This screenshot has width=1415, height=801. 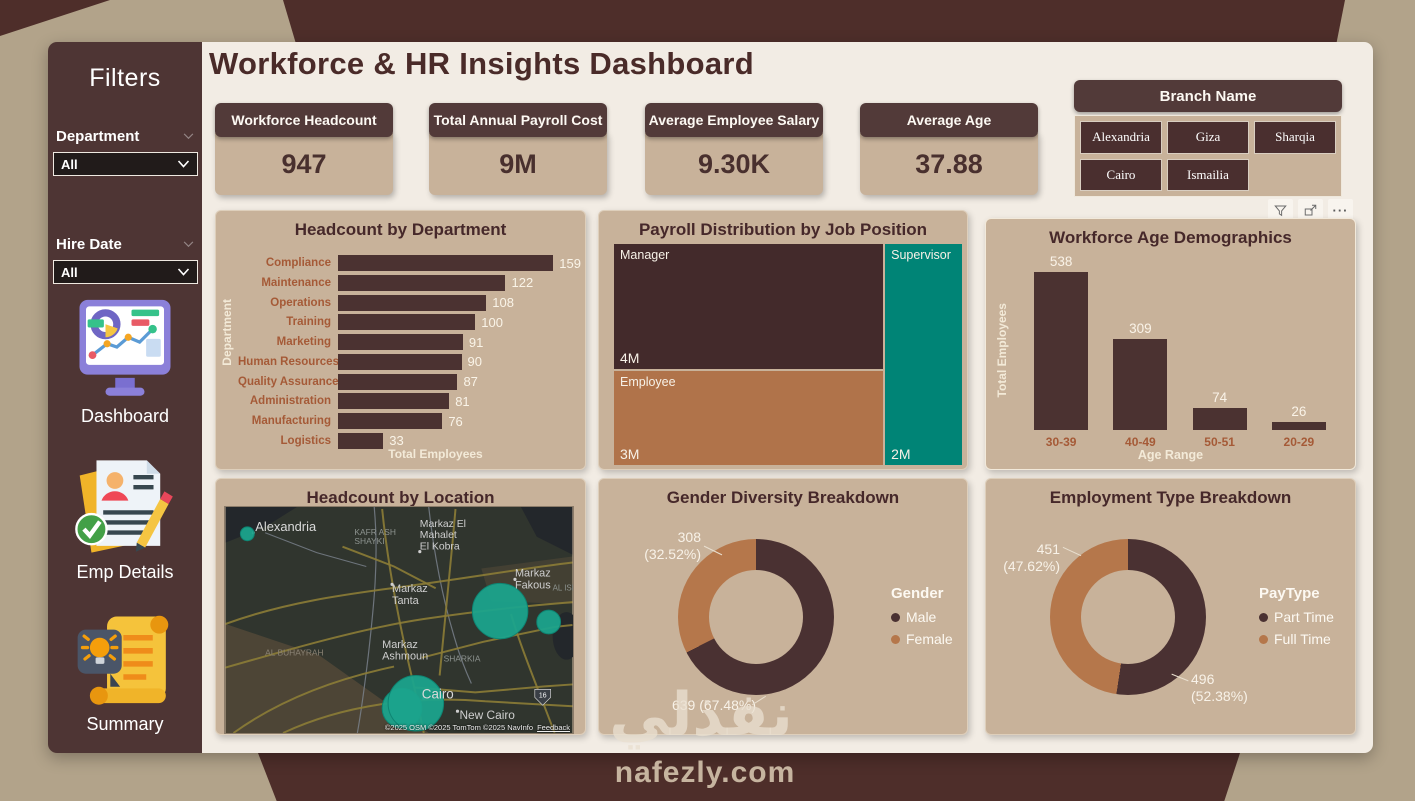 I want to click on branch-slicer-buttons: Alexandria Giza Sharqia Cairo Ismailia, so click(x=1208, y=156).